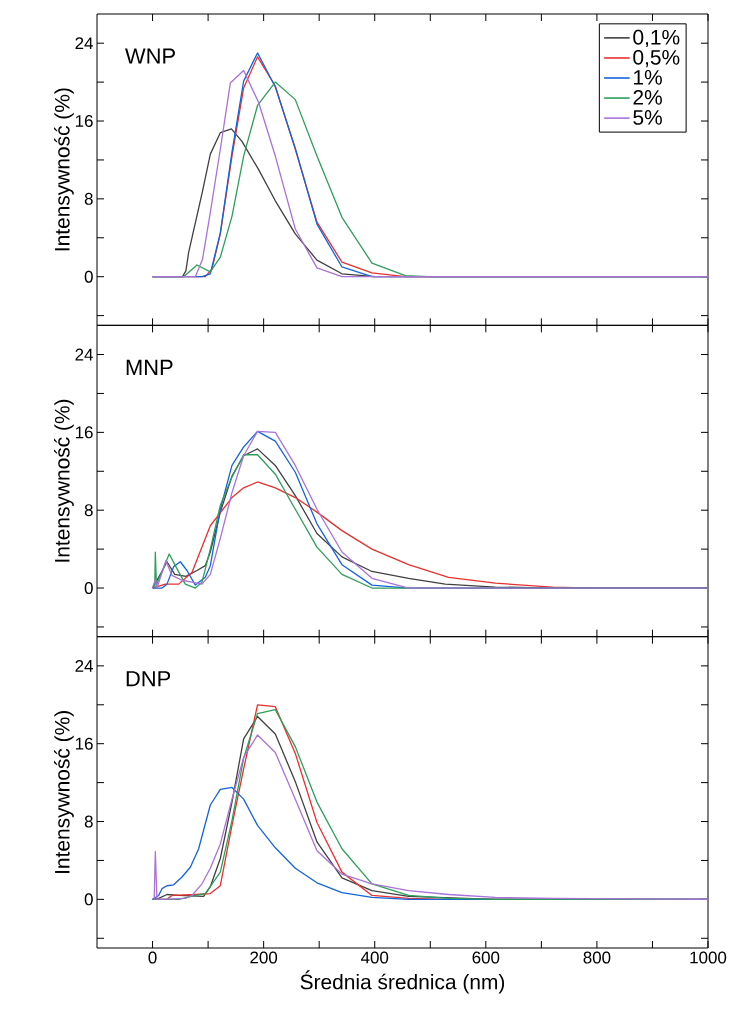  I want to click on x-tick-label: 0, so click(152, 957).